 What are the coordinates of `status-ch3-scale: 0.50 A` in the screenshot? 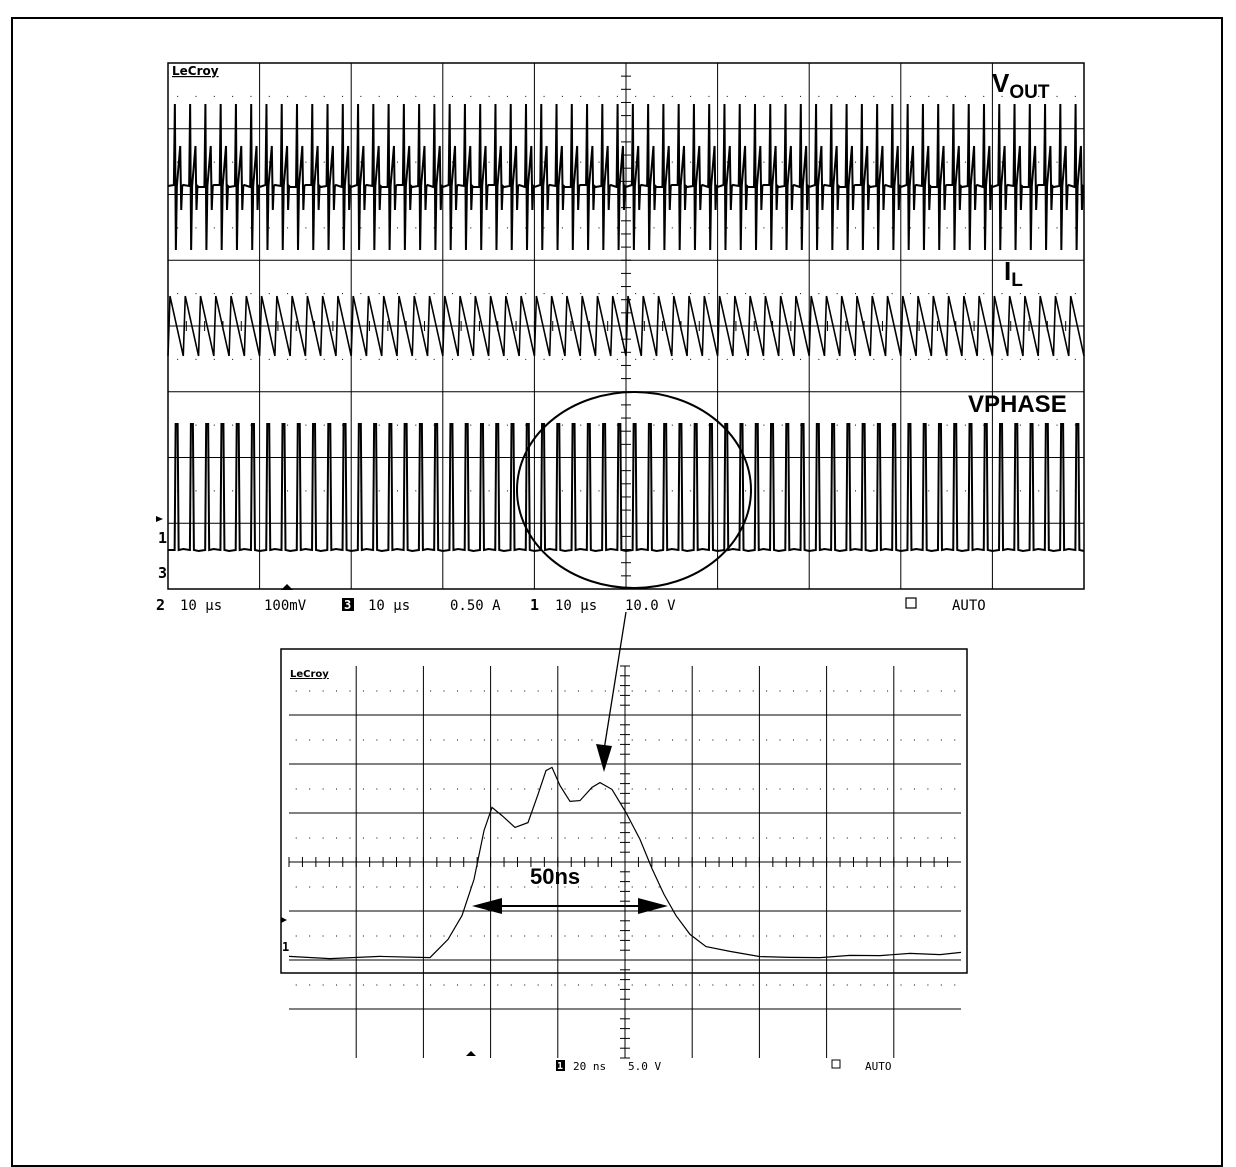 It's located at (475, 606).